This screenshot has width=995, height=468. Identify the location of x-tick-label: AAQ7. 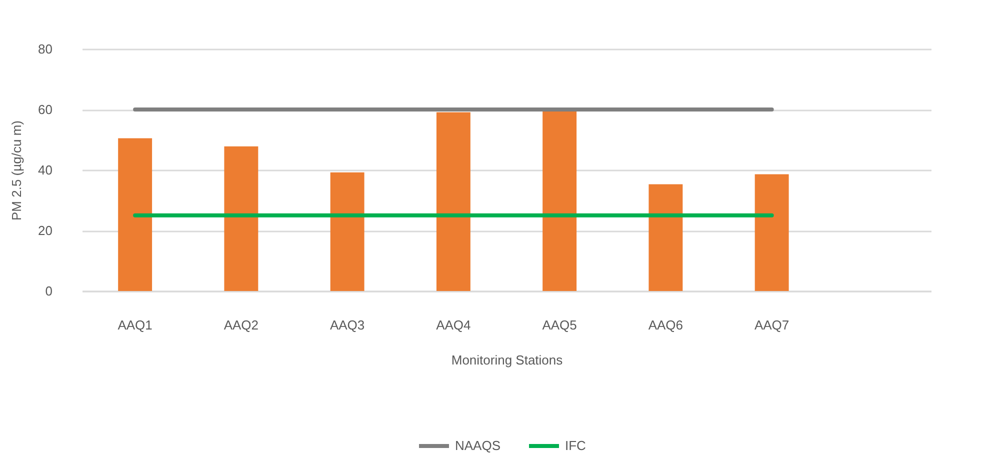
(772, 325).